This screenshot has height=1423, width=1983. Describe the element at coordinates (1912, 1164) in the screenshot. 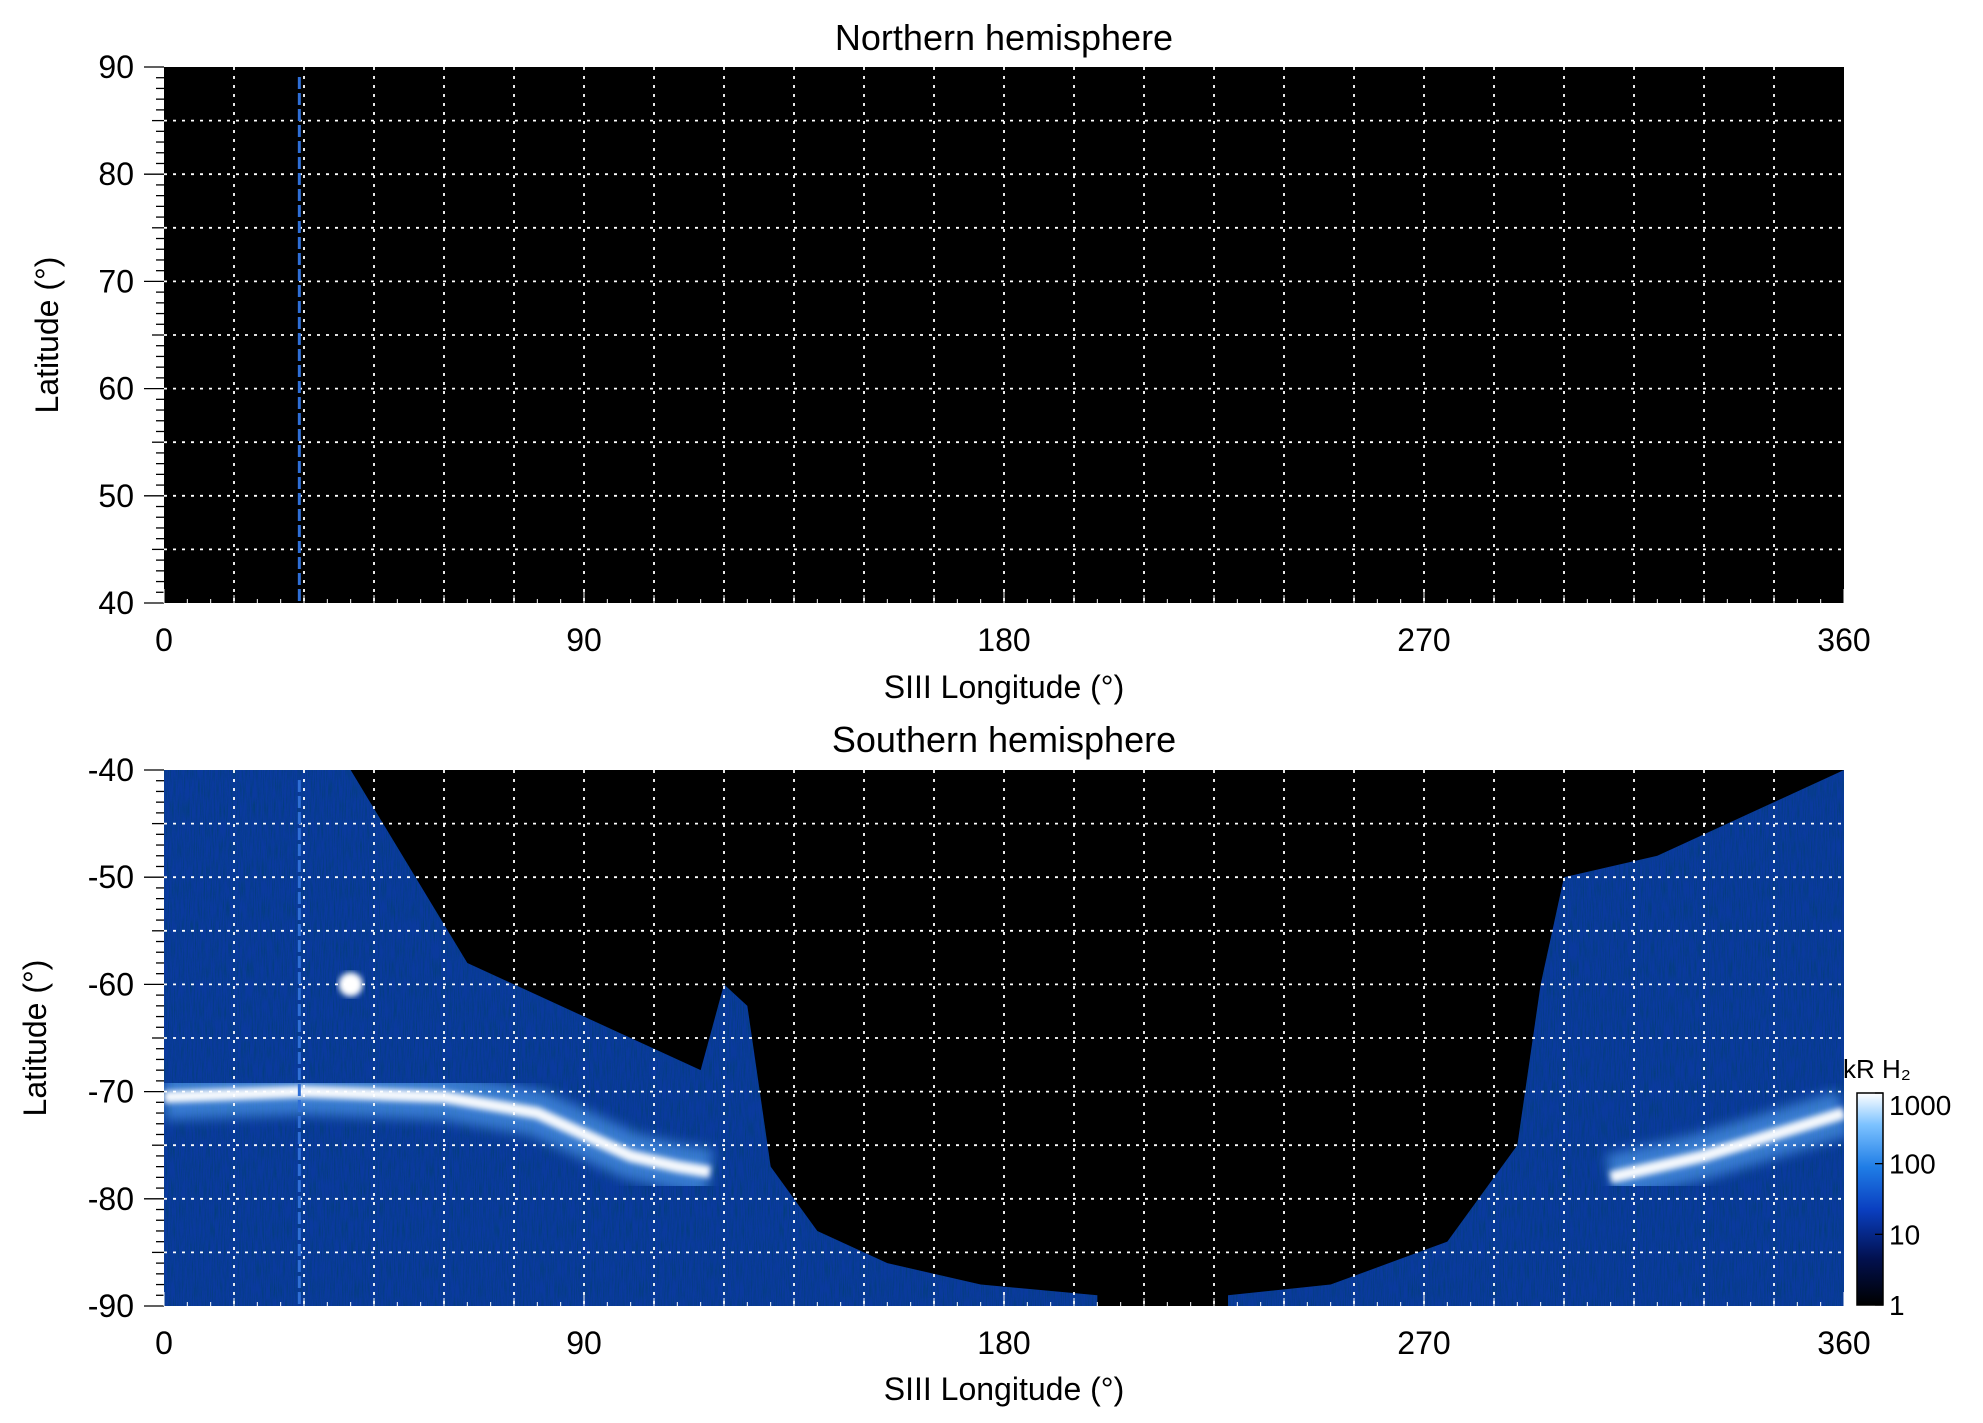

I see `colorbar-tick-label: 100` at that location.